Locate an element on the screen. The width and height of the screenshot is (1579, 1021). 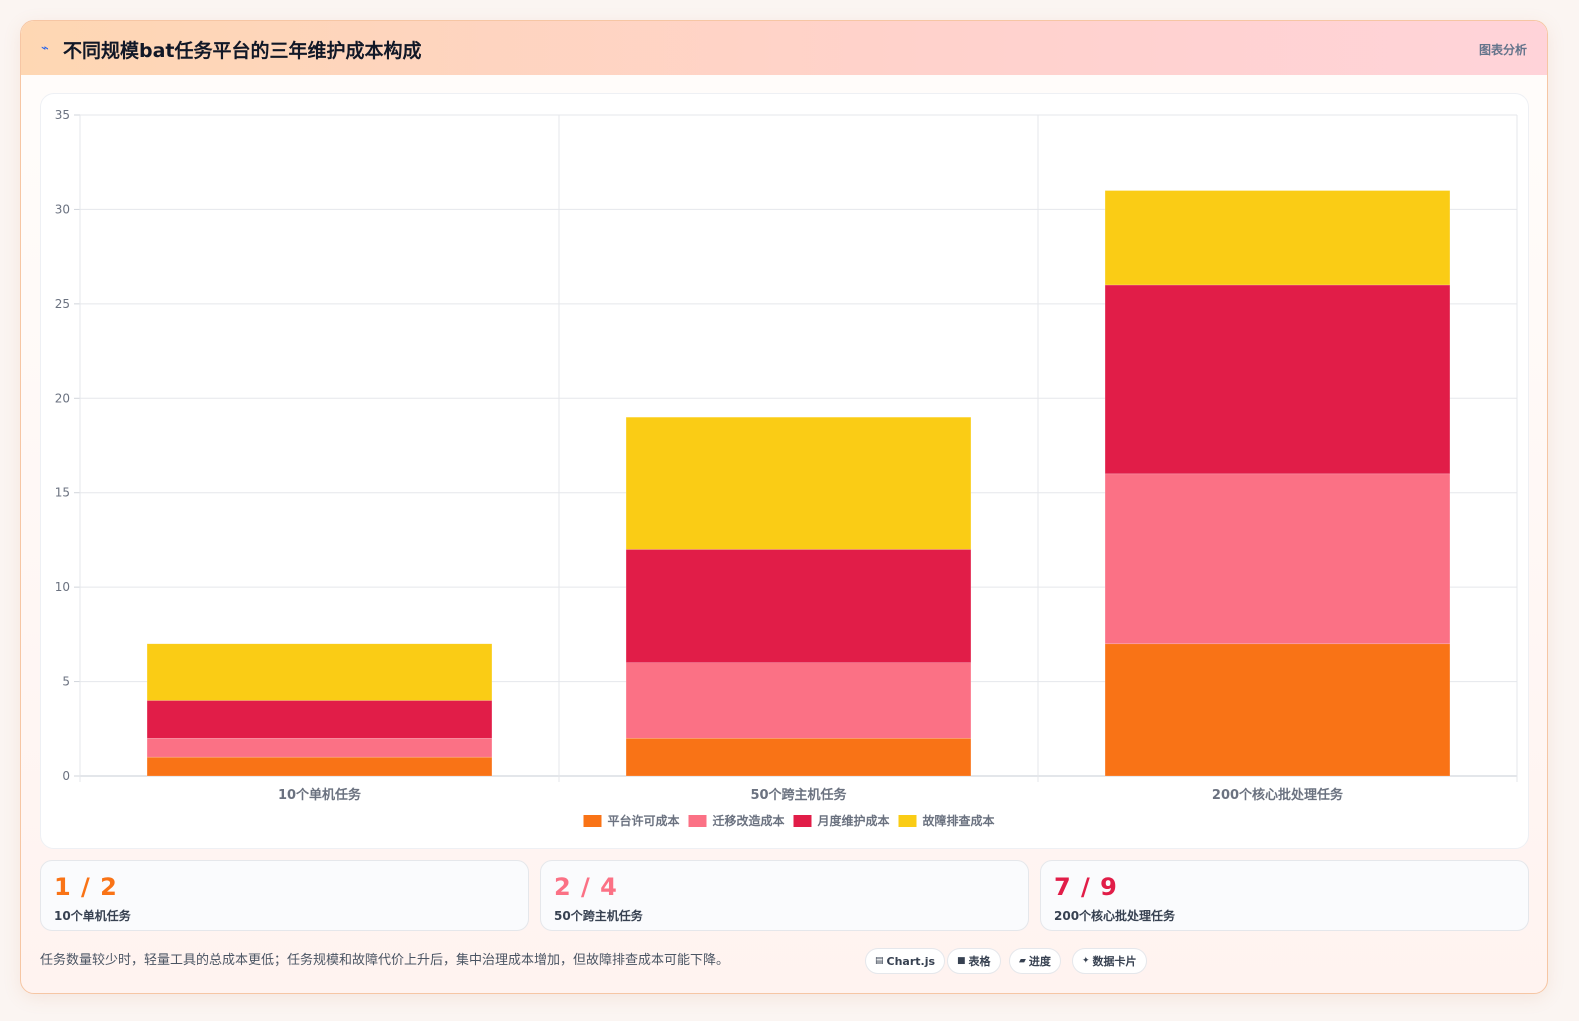
y-tick-label: 25 is located at coordinates (62, 304).